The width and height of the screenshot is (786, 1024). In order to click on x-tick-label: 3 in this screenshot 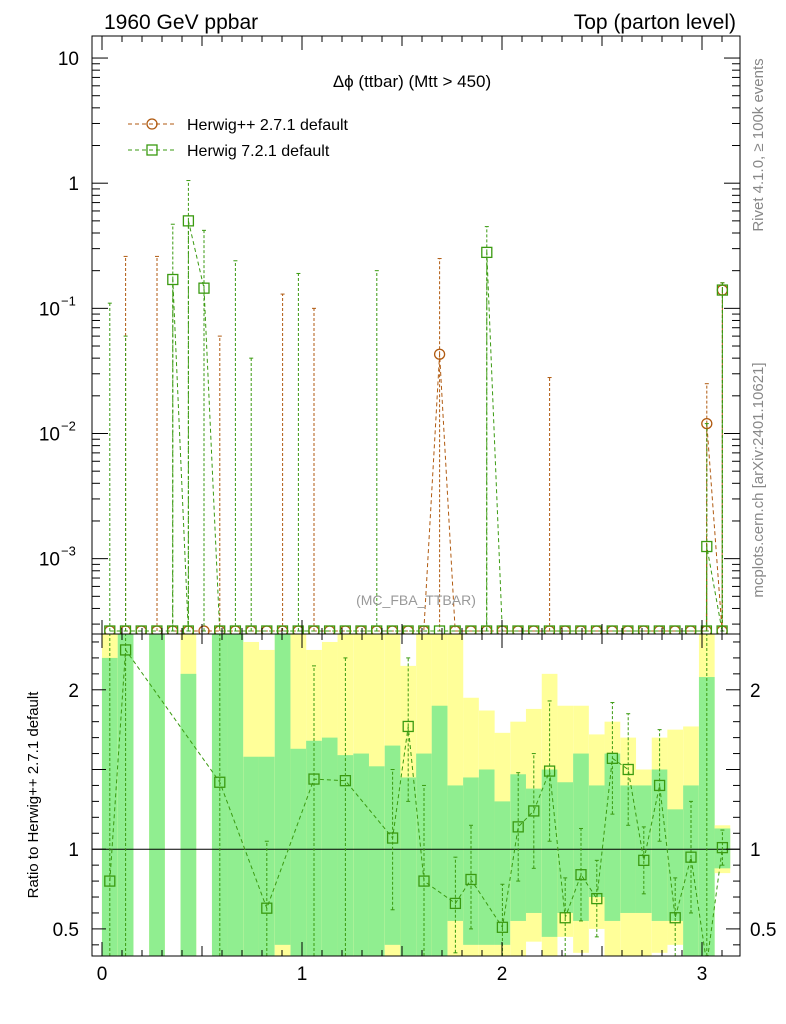, I will do `click(702, 974)`.